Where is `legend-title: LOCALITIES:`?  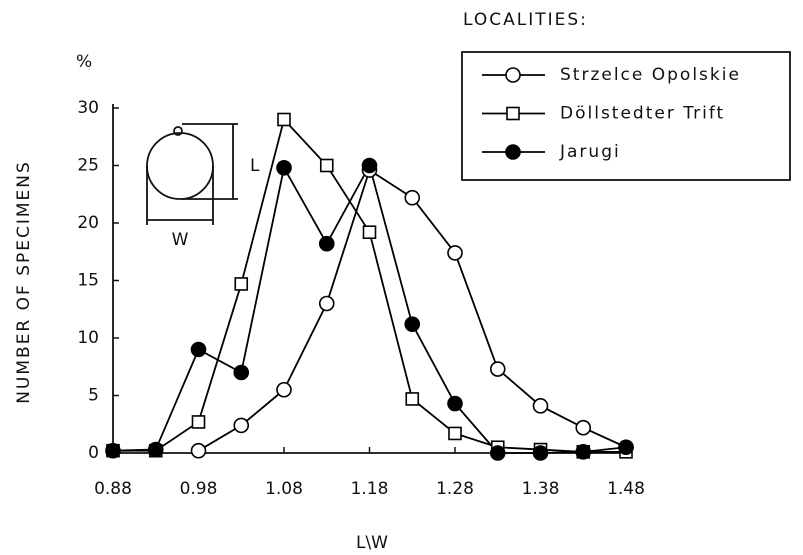
legend-title: LOCALITIES: is located at coordinates (525, 20).